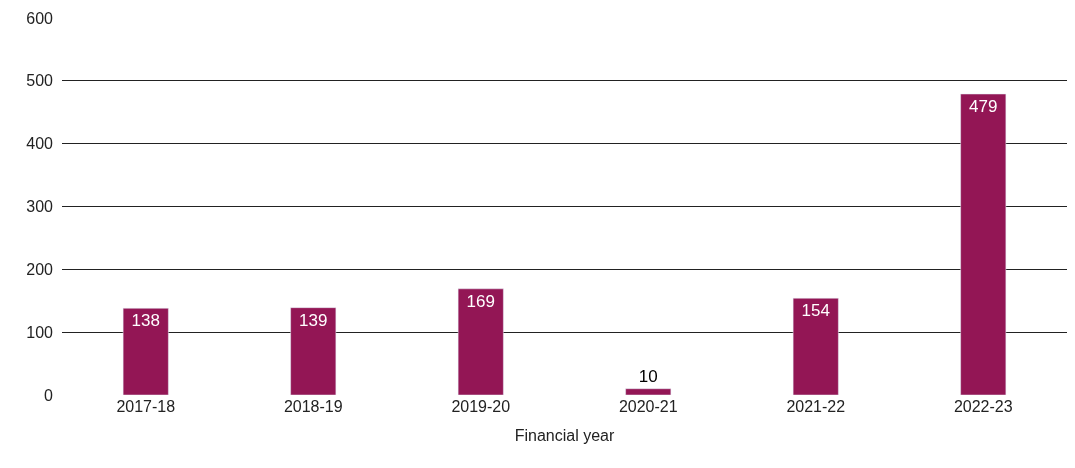 This screenshot has height=468, width=1075. I want to click on data-label: 138, so click(145, 321).